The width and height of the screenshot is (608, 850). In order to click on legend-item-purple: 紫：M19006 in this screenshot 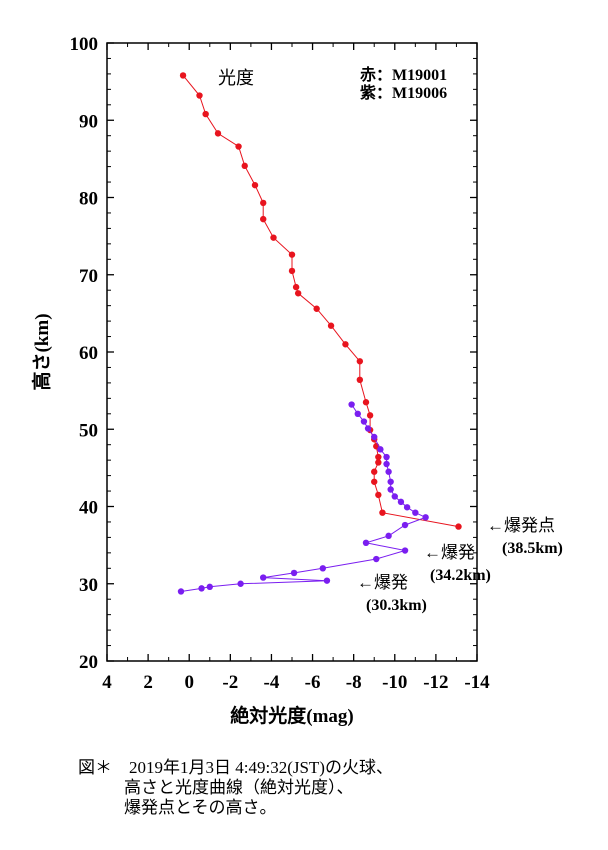, I will do `click(403, 92)`.